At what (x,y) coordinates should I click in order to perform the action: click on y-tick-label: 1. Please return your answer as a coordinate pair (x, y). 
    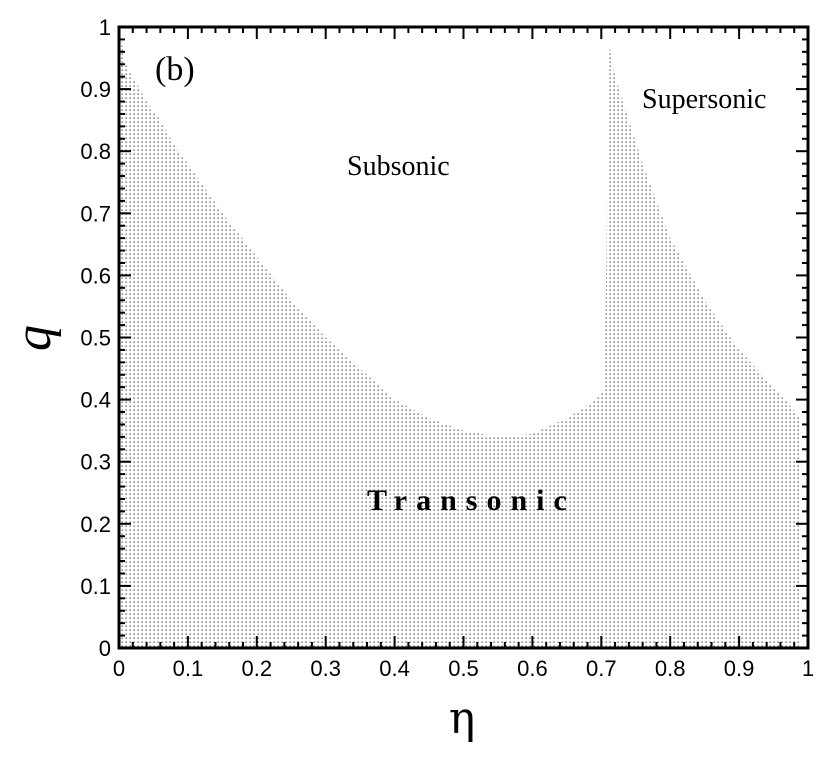
    Looking at the image, I should click on (105, 27).